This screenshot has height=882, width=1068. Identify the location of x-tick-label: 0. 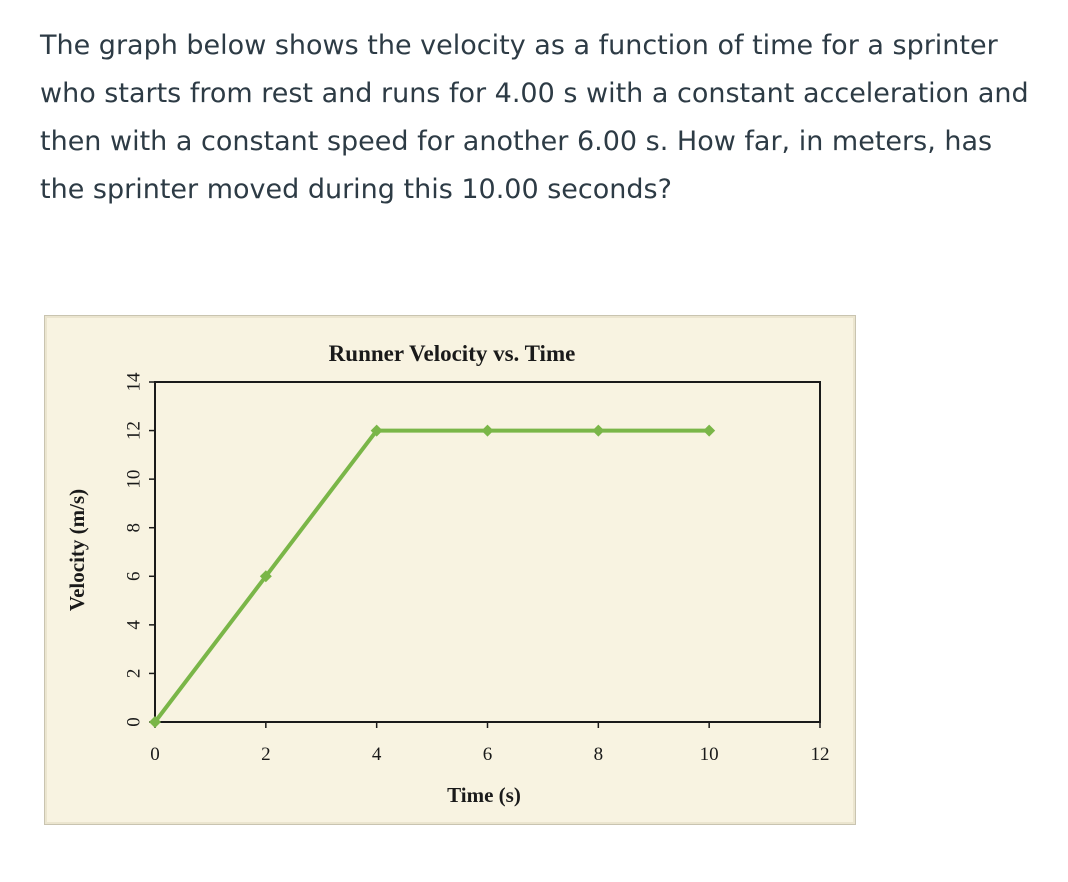
(155, 754).